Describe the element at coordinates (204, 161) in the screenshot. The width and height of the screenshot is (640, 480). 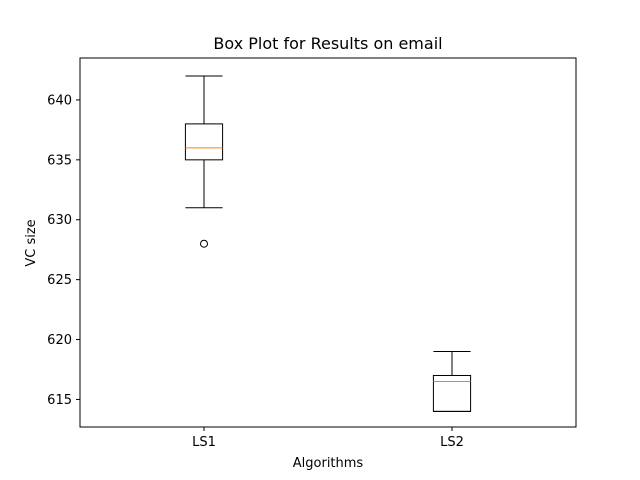
I see `box-ls1` at that location.